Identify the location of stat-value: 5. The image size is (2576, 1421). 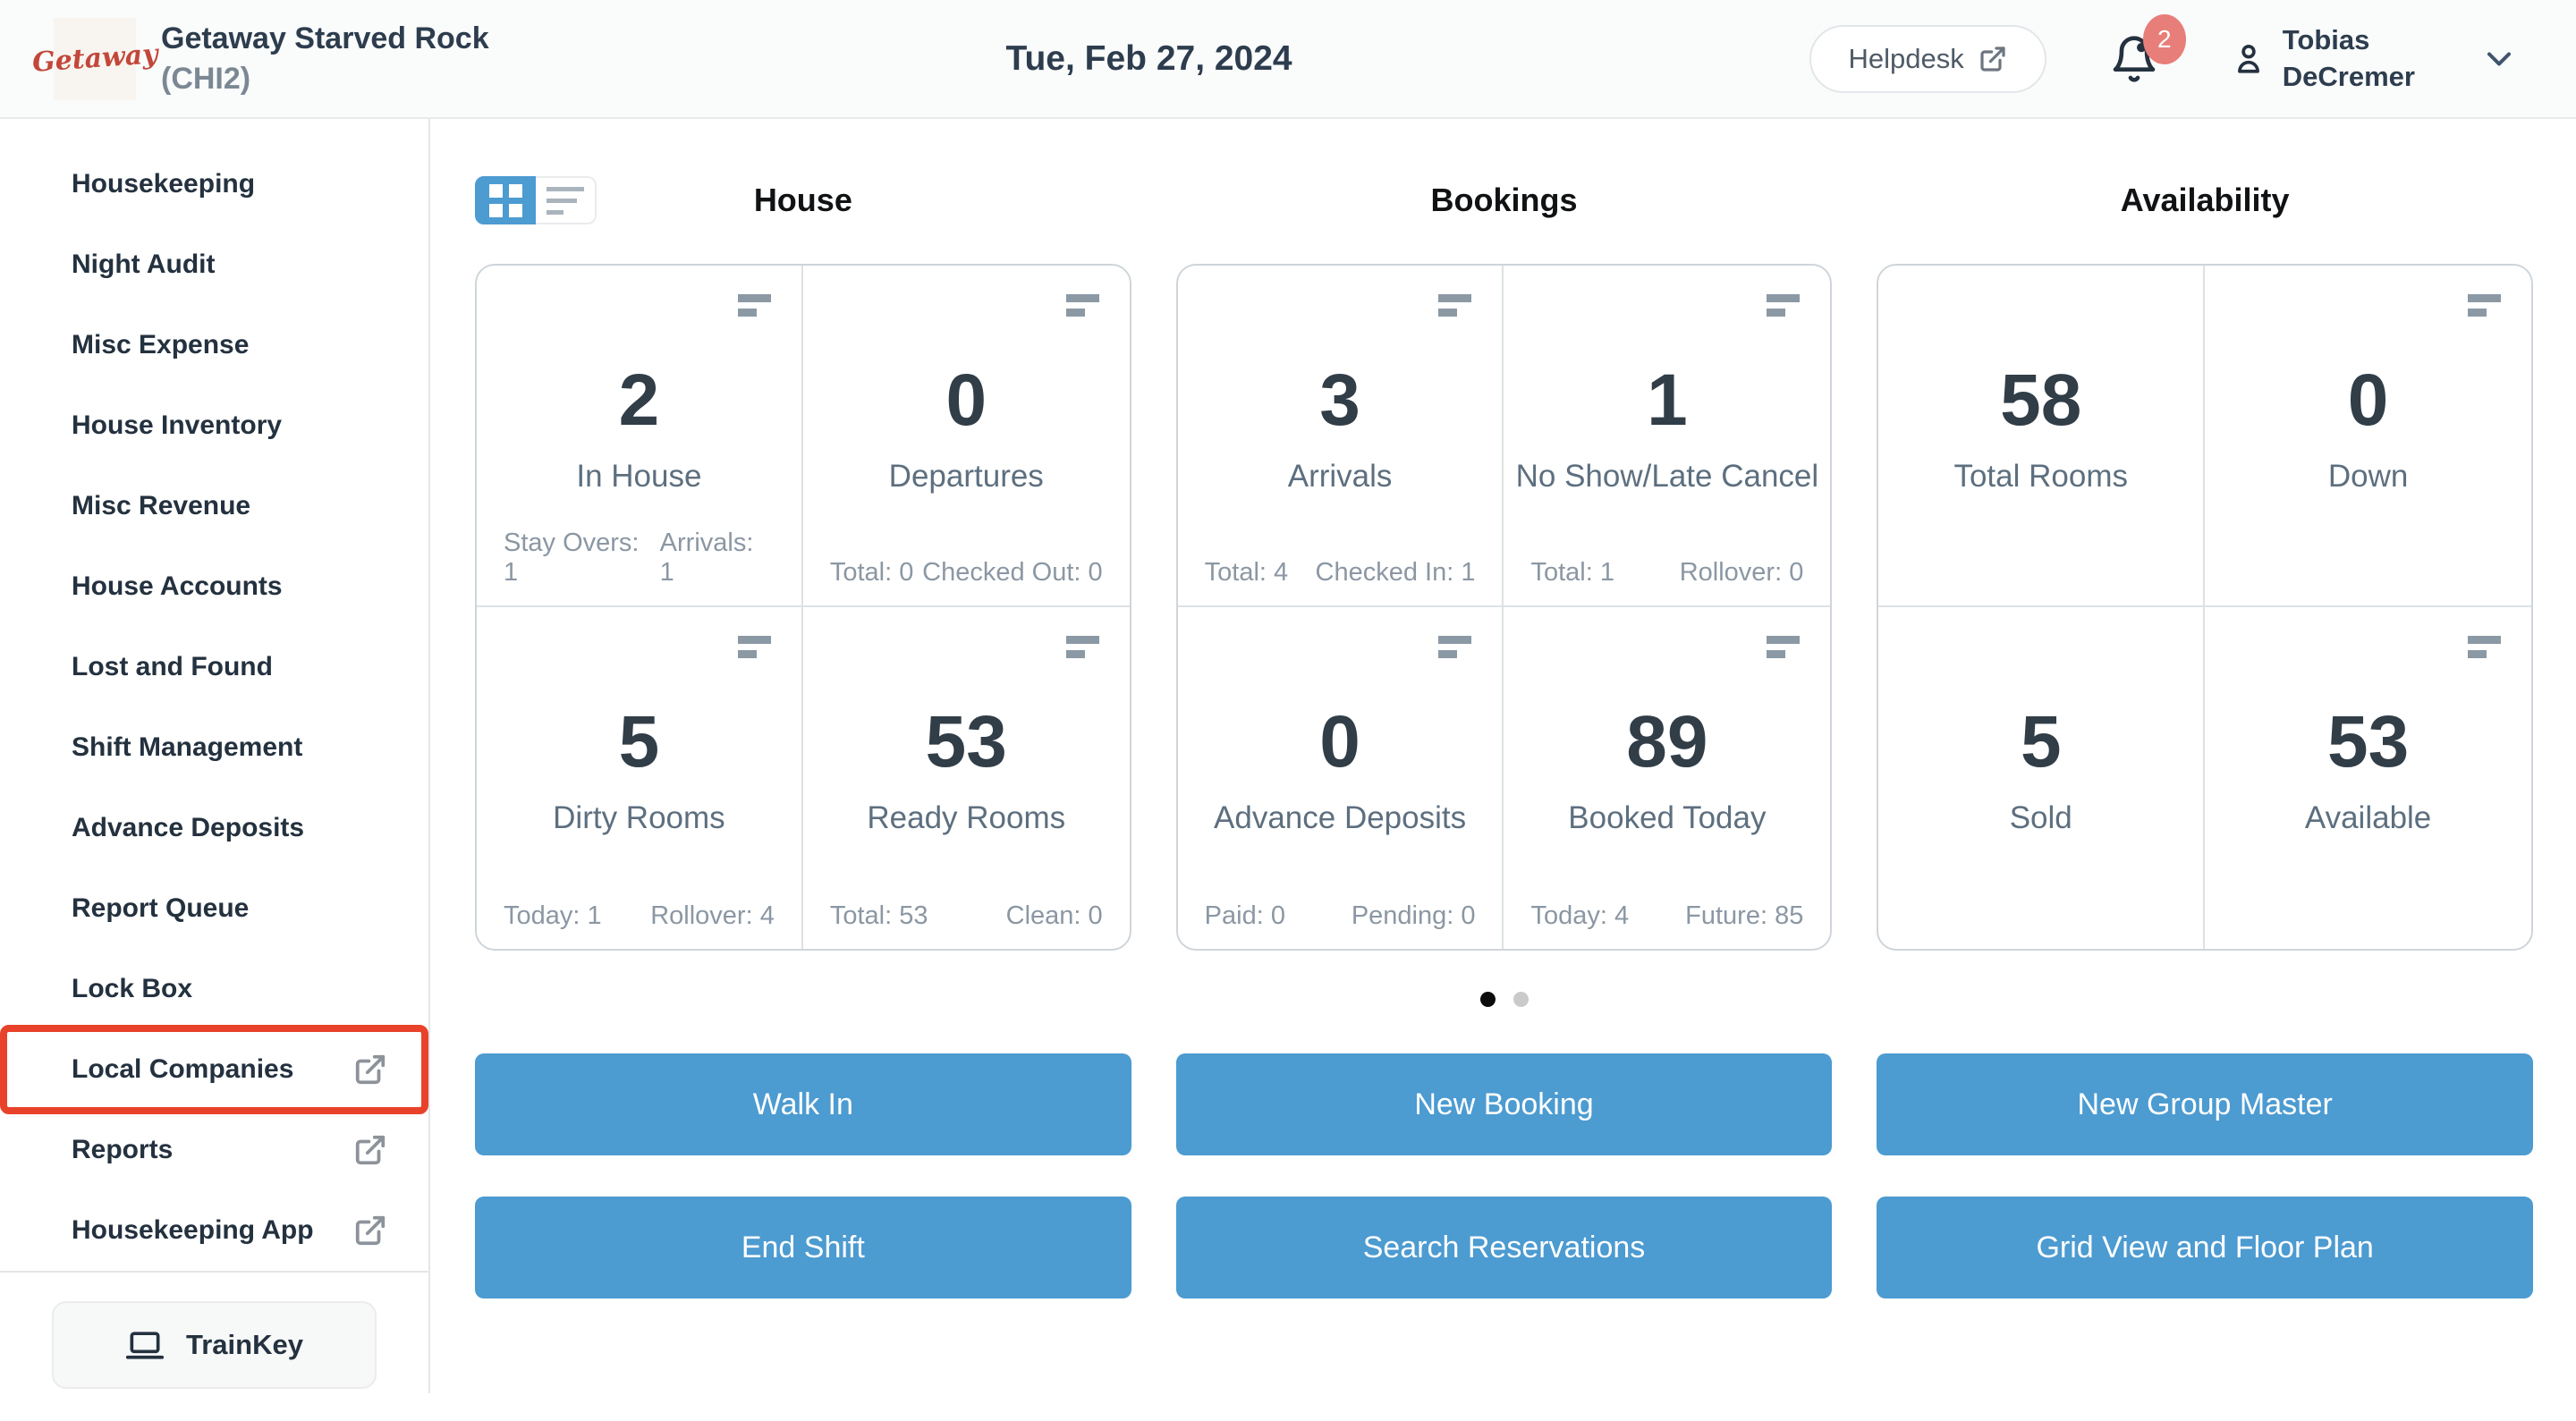
(639, 741).